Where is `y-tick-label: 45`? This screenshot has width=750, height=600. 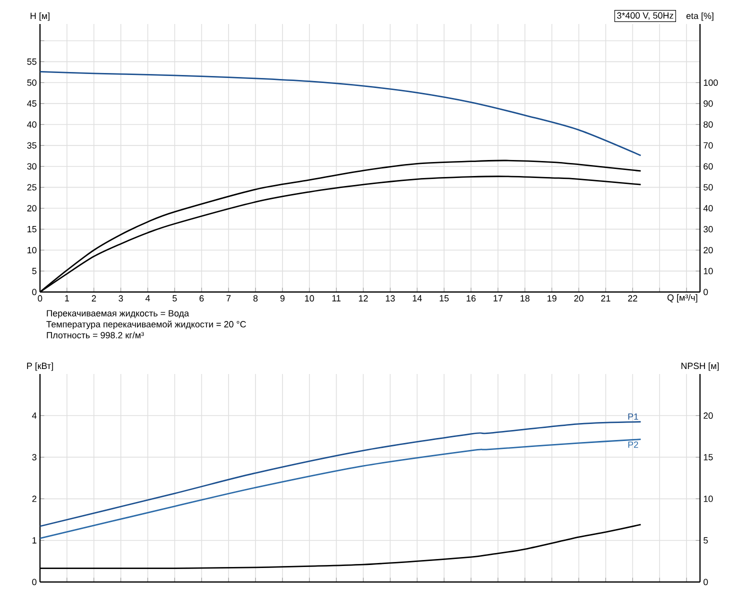 y-tick-label: 45 is located at coordinates (31, 103).